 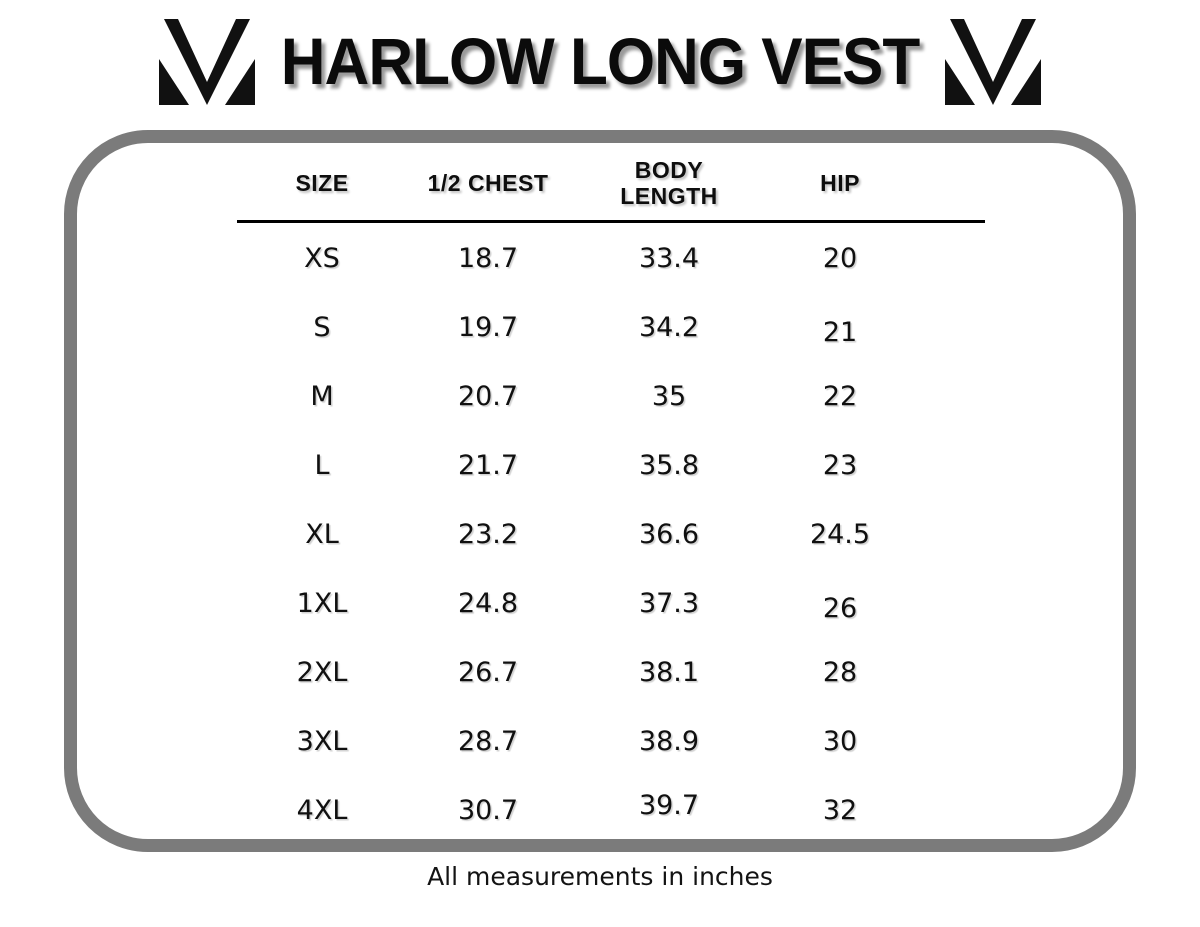 I want to click on column-header-body-length-label: BODY LENGTH, so click(x=669, y=182).